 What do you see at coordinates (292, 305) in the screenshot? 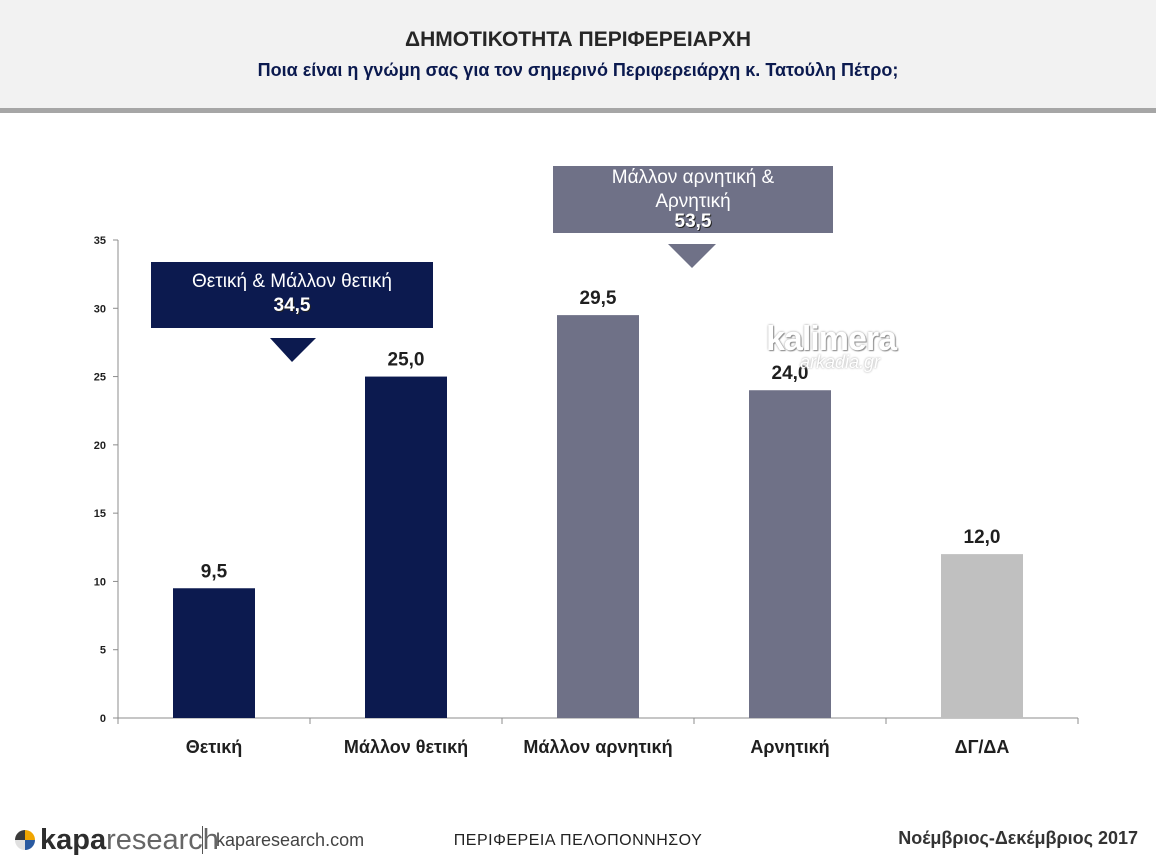
I see `positive-callout-value: 34,5` at bounding box center [292, 305].